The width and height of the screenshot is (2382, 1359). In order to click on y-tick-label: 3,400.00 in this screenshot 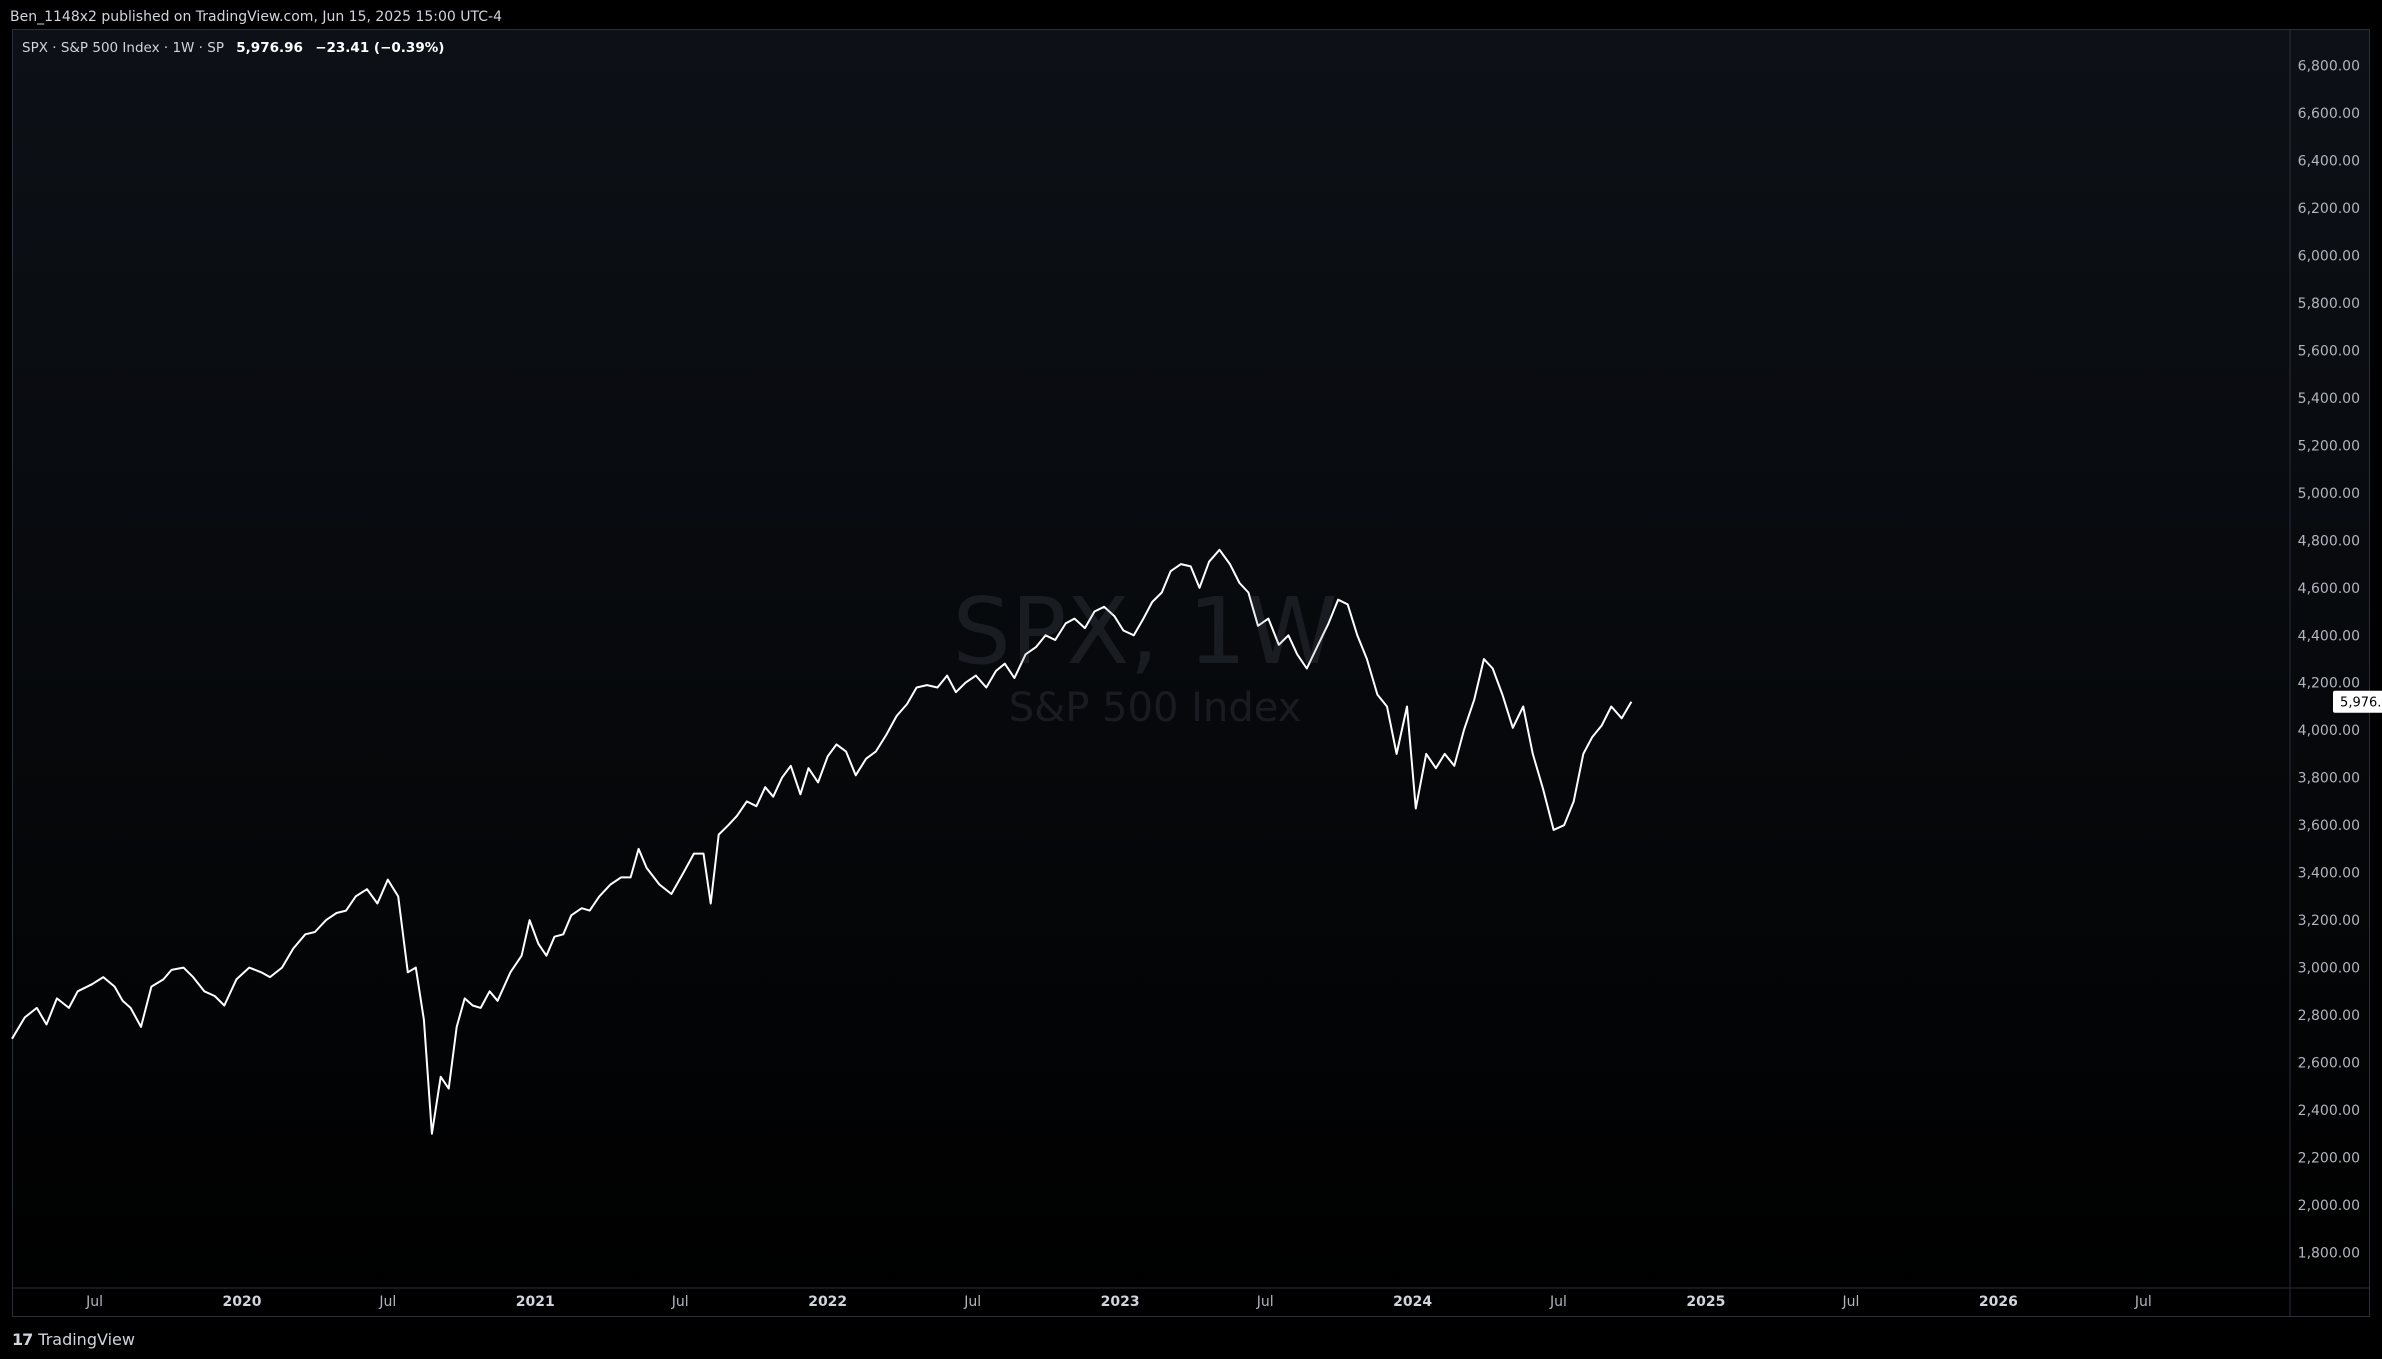, I will do `click(2329, 874)`.